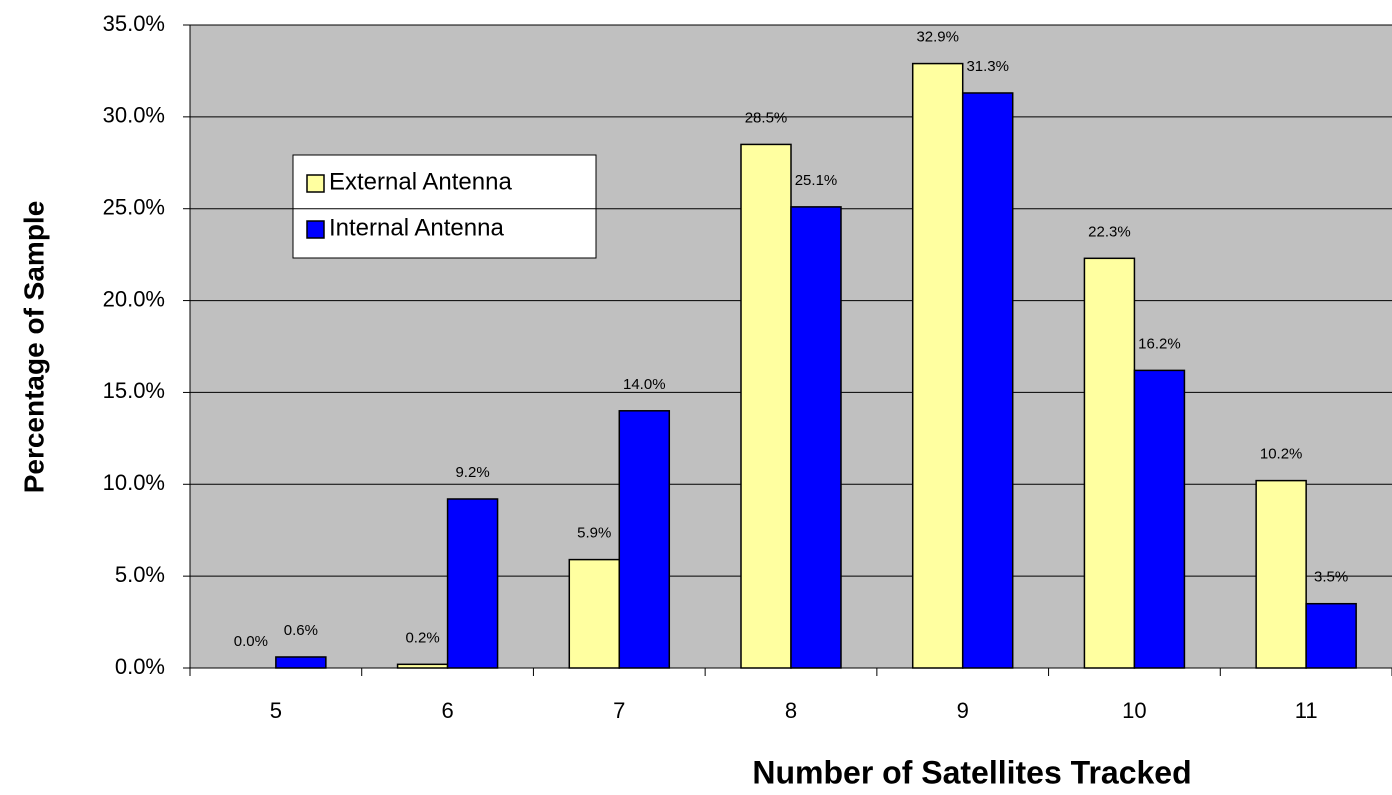 The height and width of the screenshot is (795, 1392). Describe the element at coordinates (134, 482) in the screenshot. I see `y-tick-label: 10.0%` at that location.